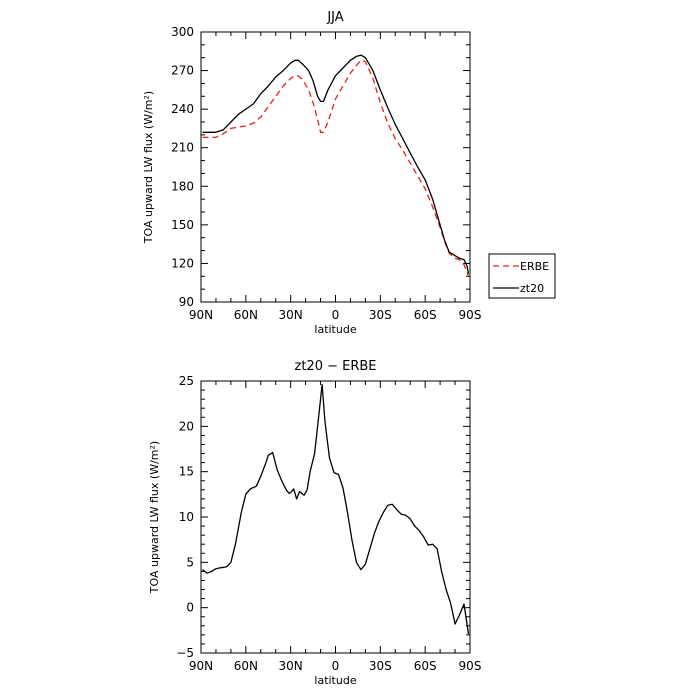 This screenshot has width=700, height=700. I want to click on y-tick-label: 120, so click(182, 263).